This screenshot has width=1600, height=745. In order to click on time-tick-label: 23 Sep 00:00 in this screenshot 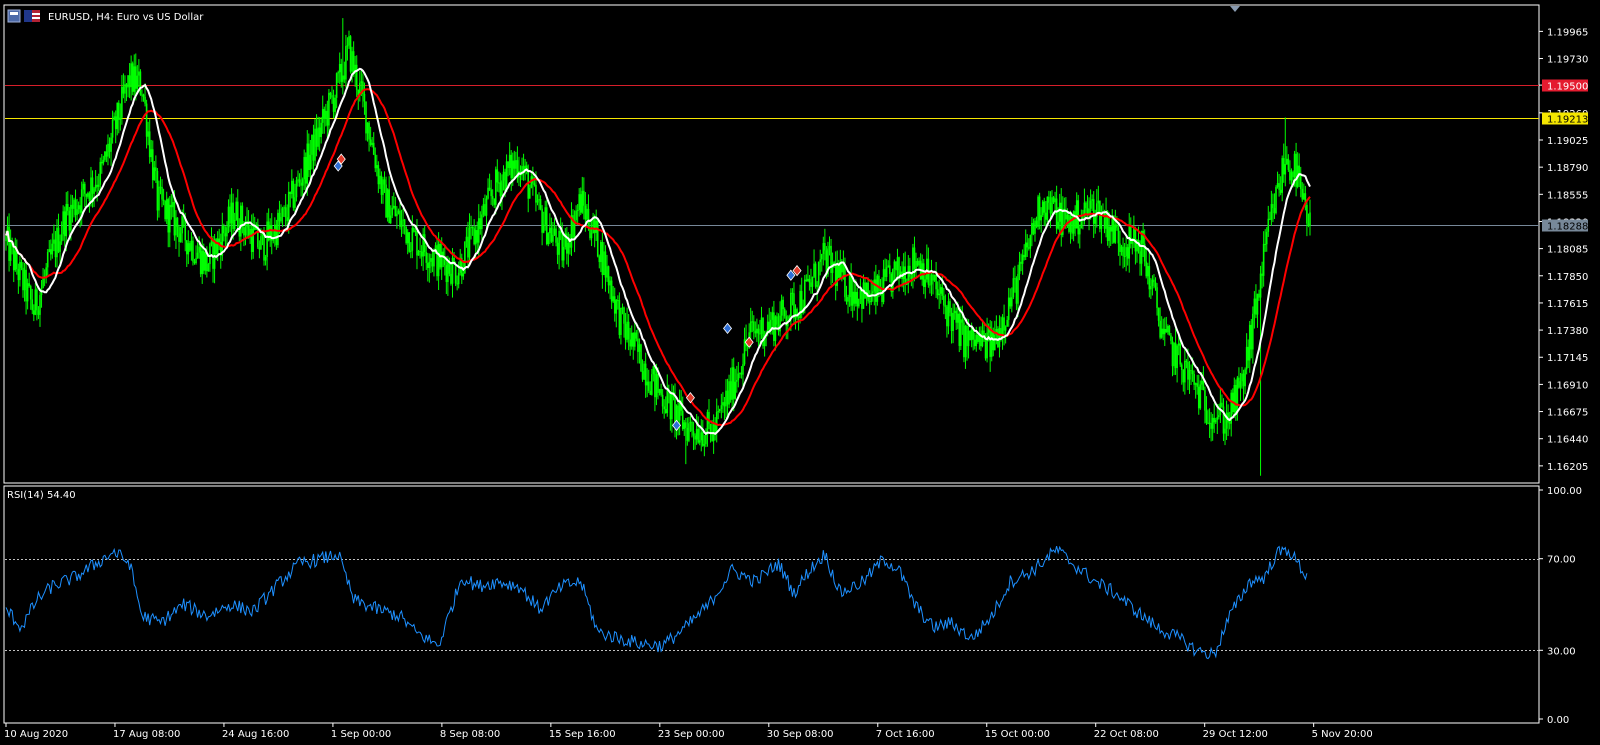, I will do `click(691, 734)`.